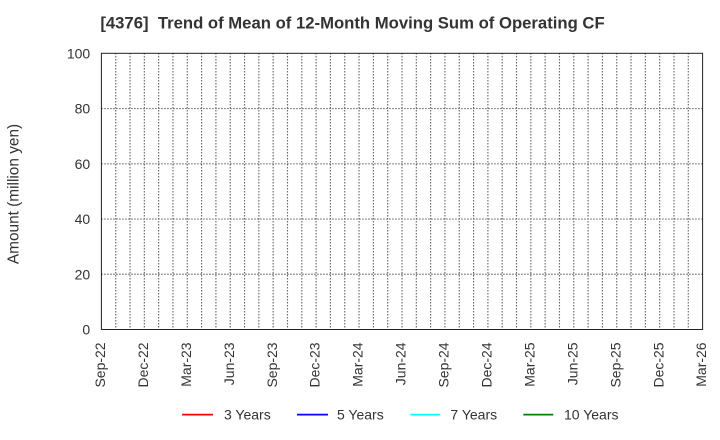 The image size is (720, 440). What do you see at coordinates (572, 363) in the screenshot?
I see `svg-text: Jun-25` at bounding box center [572, 363].